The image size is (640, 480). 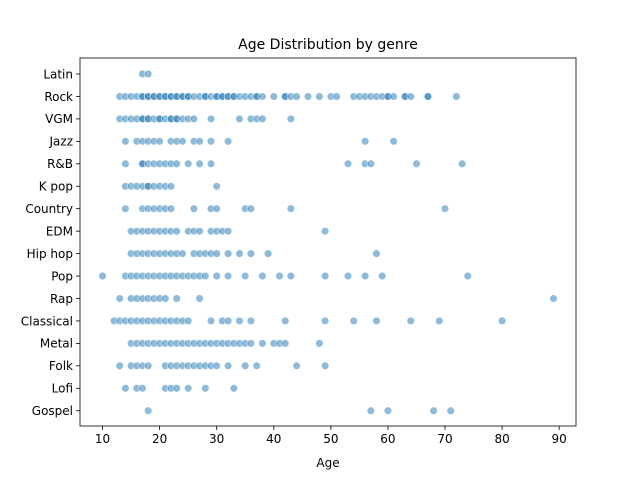 I want to click on x-tick-label-80: 80, so click(x=501, y=439).